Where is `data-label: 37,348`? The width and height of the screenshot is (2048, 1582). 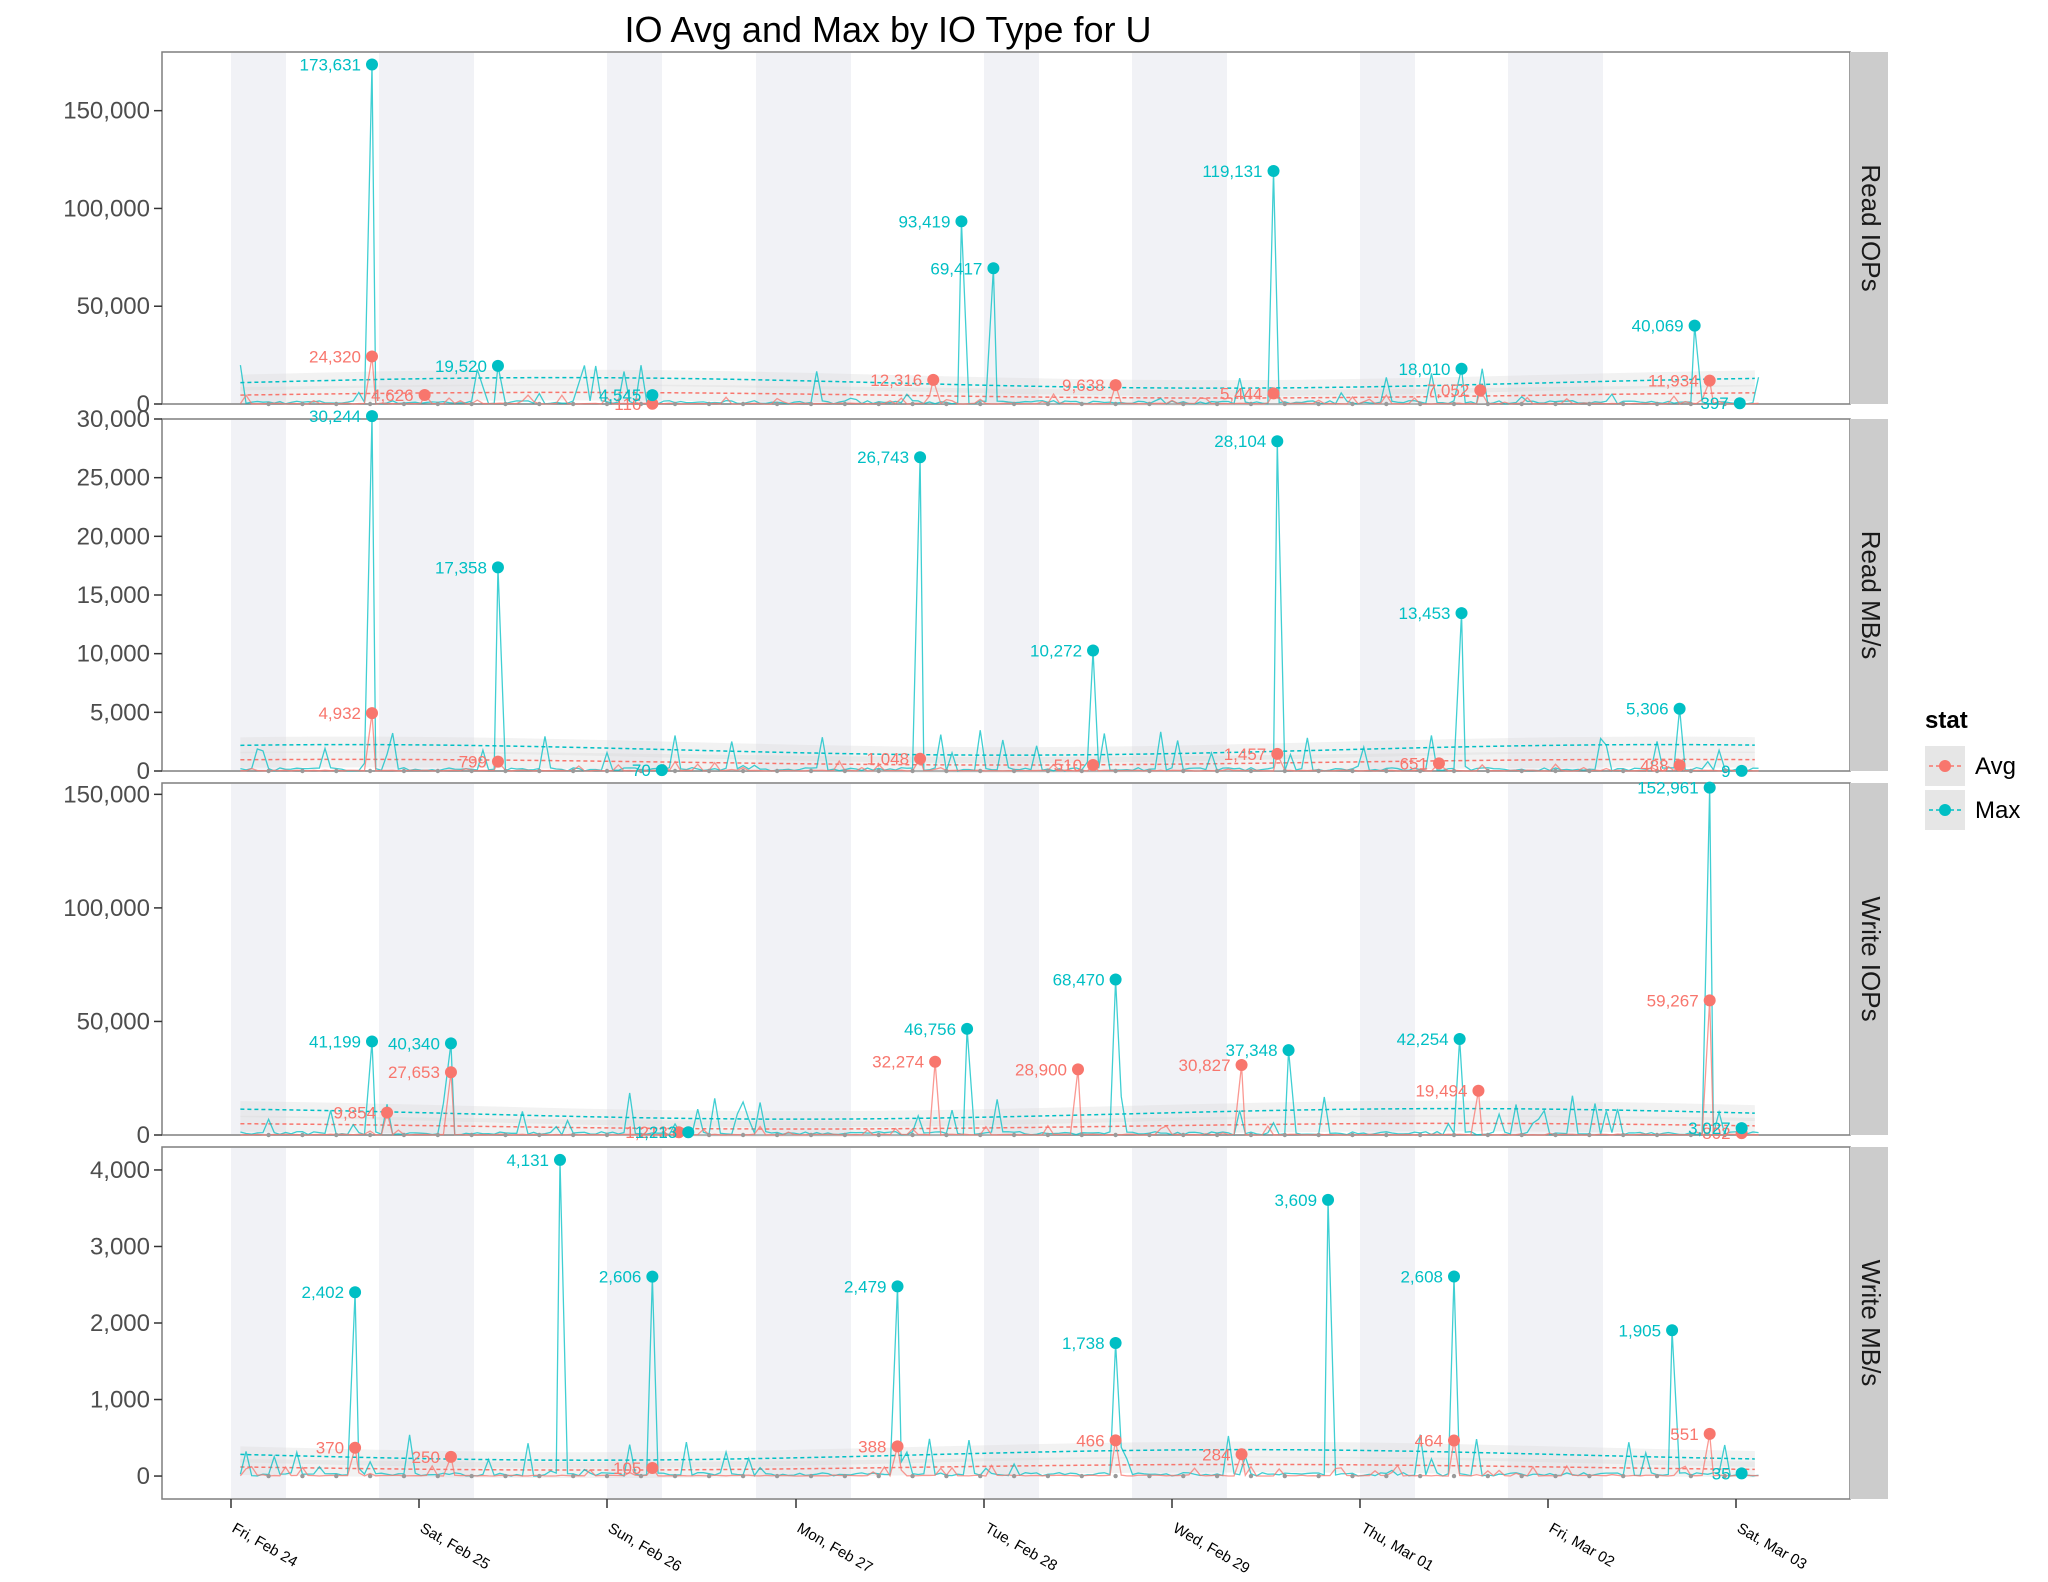
data-label: 37,348 is located at coordinates (1252, 1050).